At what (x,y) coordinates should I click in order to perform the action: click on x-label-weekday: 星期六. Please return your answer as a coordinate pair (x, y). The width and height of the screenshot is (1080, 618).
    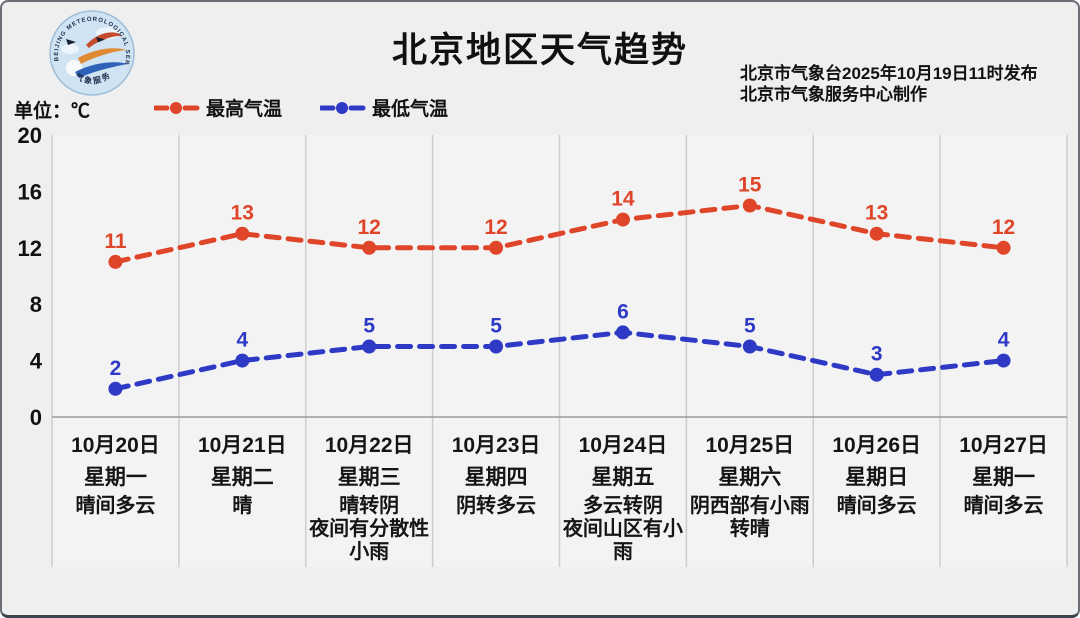
    Looking at the image, I should click on (749, 477).